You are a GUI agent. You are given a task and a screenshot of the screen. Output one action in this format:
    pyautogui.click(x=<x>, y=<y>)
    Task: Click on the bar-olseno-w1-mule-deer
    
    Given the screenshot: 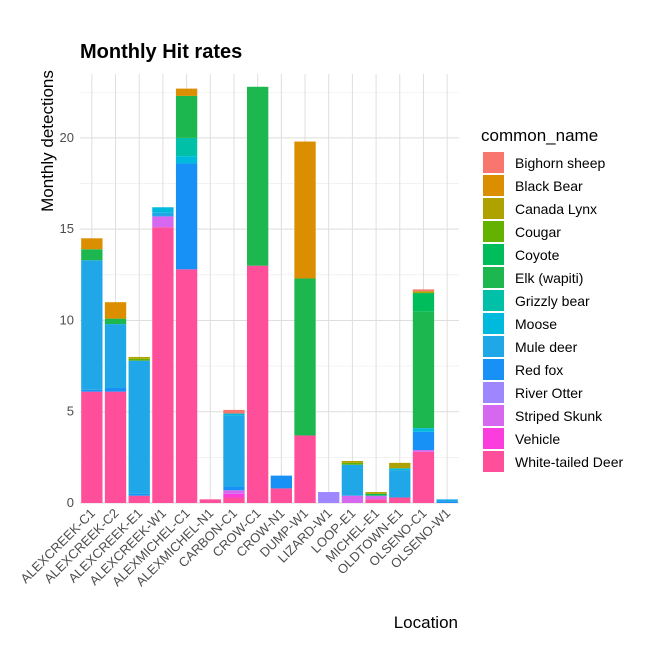 What is the action you would take?
    pyautogui.click(x=447, y=500)
    